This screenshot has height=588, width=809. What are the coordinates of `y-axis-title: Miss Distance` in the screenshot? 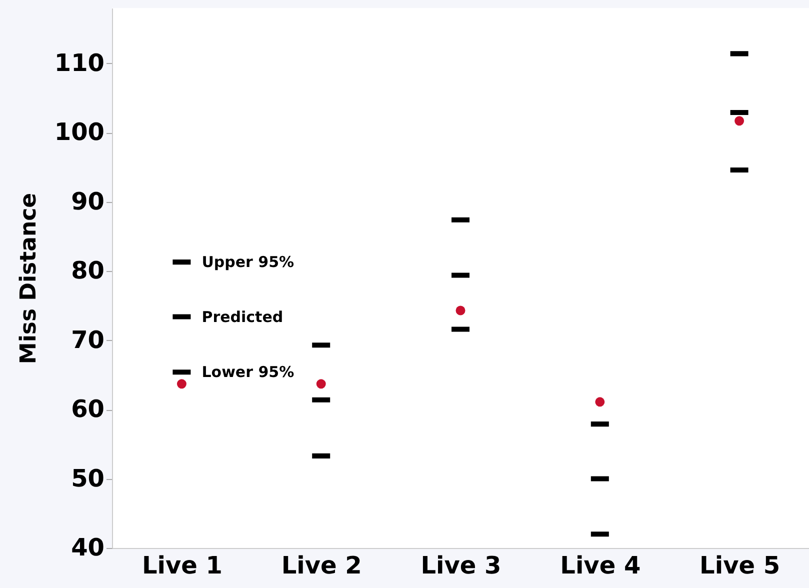 It's located at (29, 278).